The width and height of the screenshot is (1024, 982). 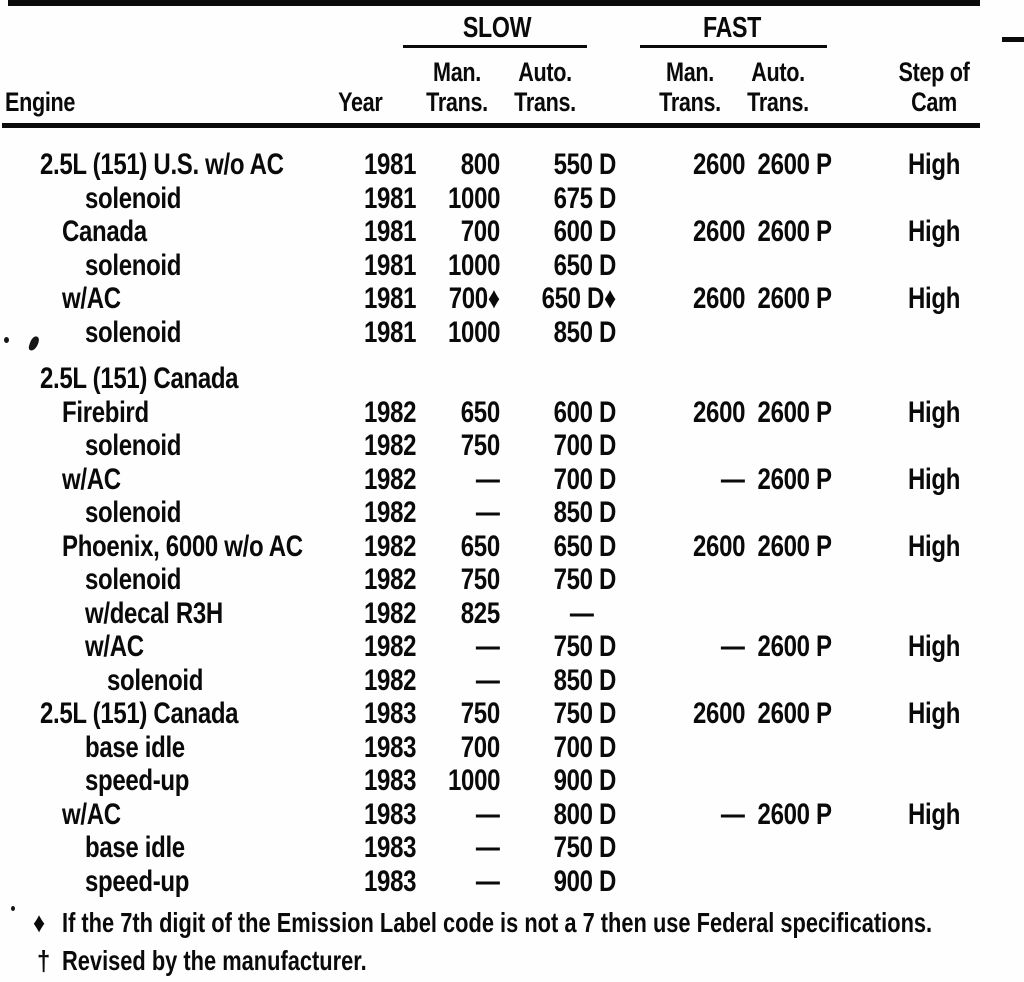 What do you see at coordinates (512, 815) in the screenshot?
I see `table-row: w/AC 1983 — 800 D — 2600 P High` at bounding box center [512, 815].